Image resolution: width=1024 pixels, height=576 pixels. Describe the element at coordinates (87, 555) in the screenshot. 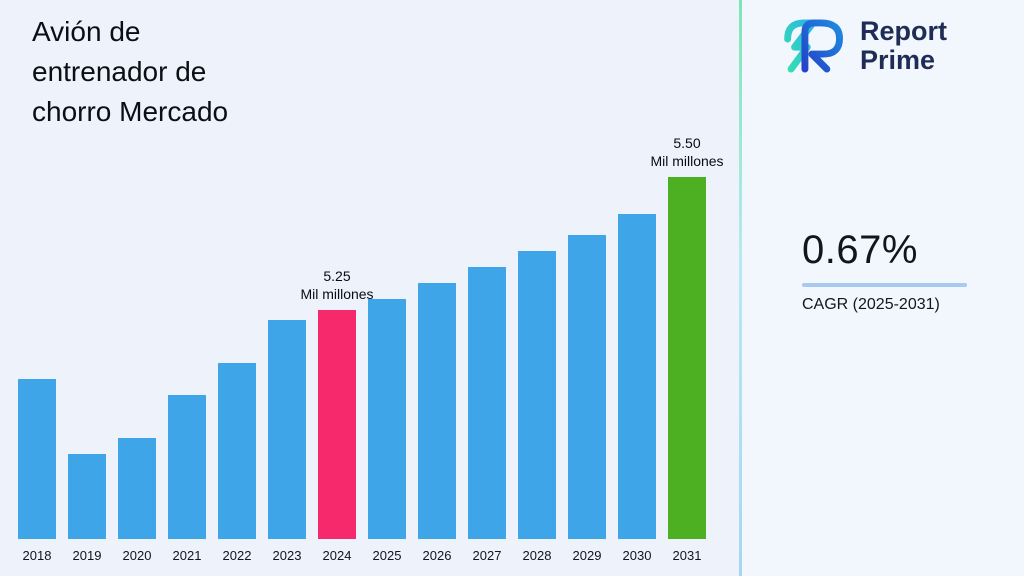

I see `x-axis-label-2019: 2019` at that location.